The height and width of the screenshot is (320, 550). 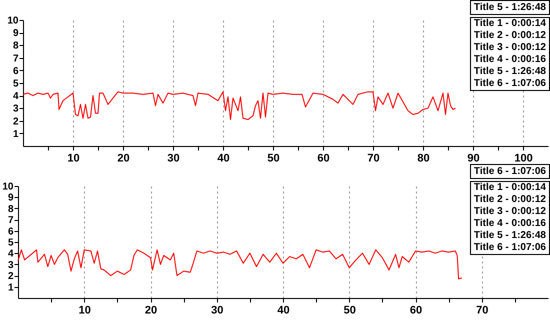 I want to click on text: Title 5 - 1:26:48, so click(x=510, y=7).